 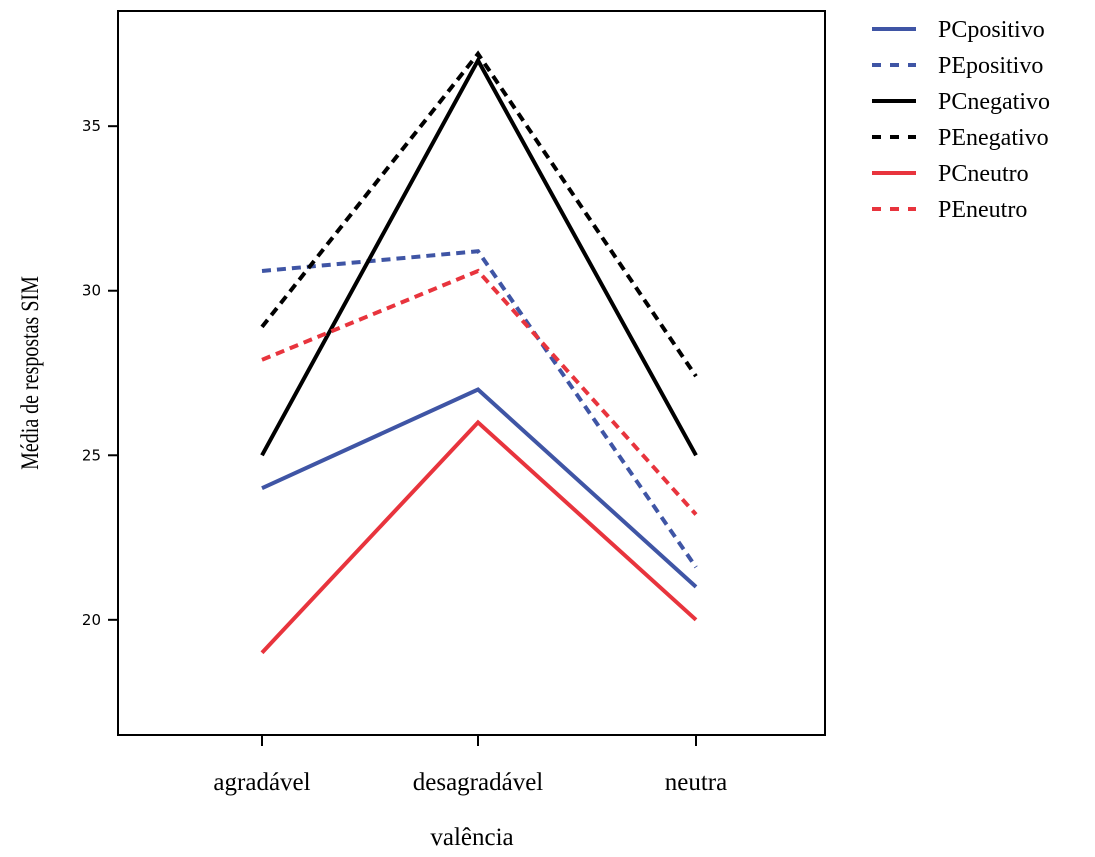 I want to click on series-line-PEpositivo, so click(x=479, y=409).